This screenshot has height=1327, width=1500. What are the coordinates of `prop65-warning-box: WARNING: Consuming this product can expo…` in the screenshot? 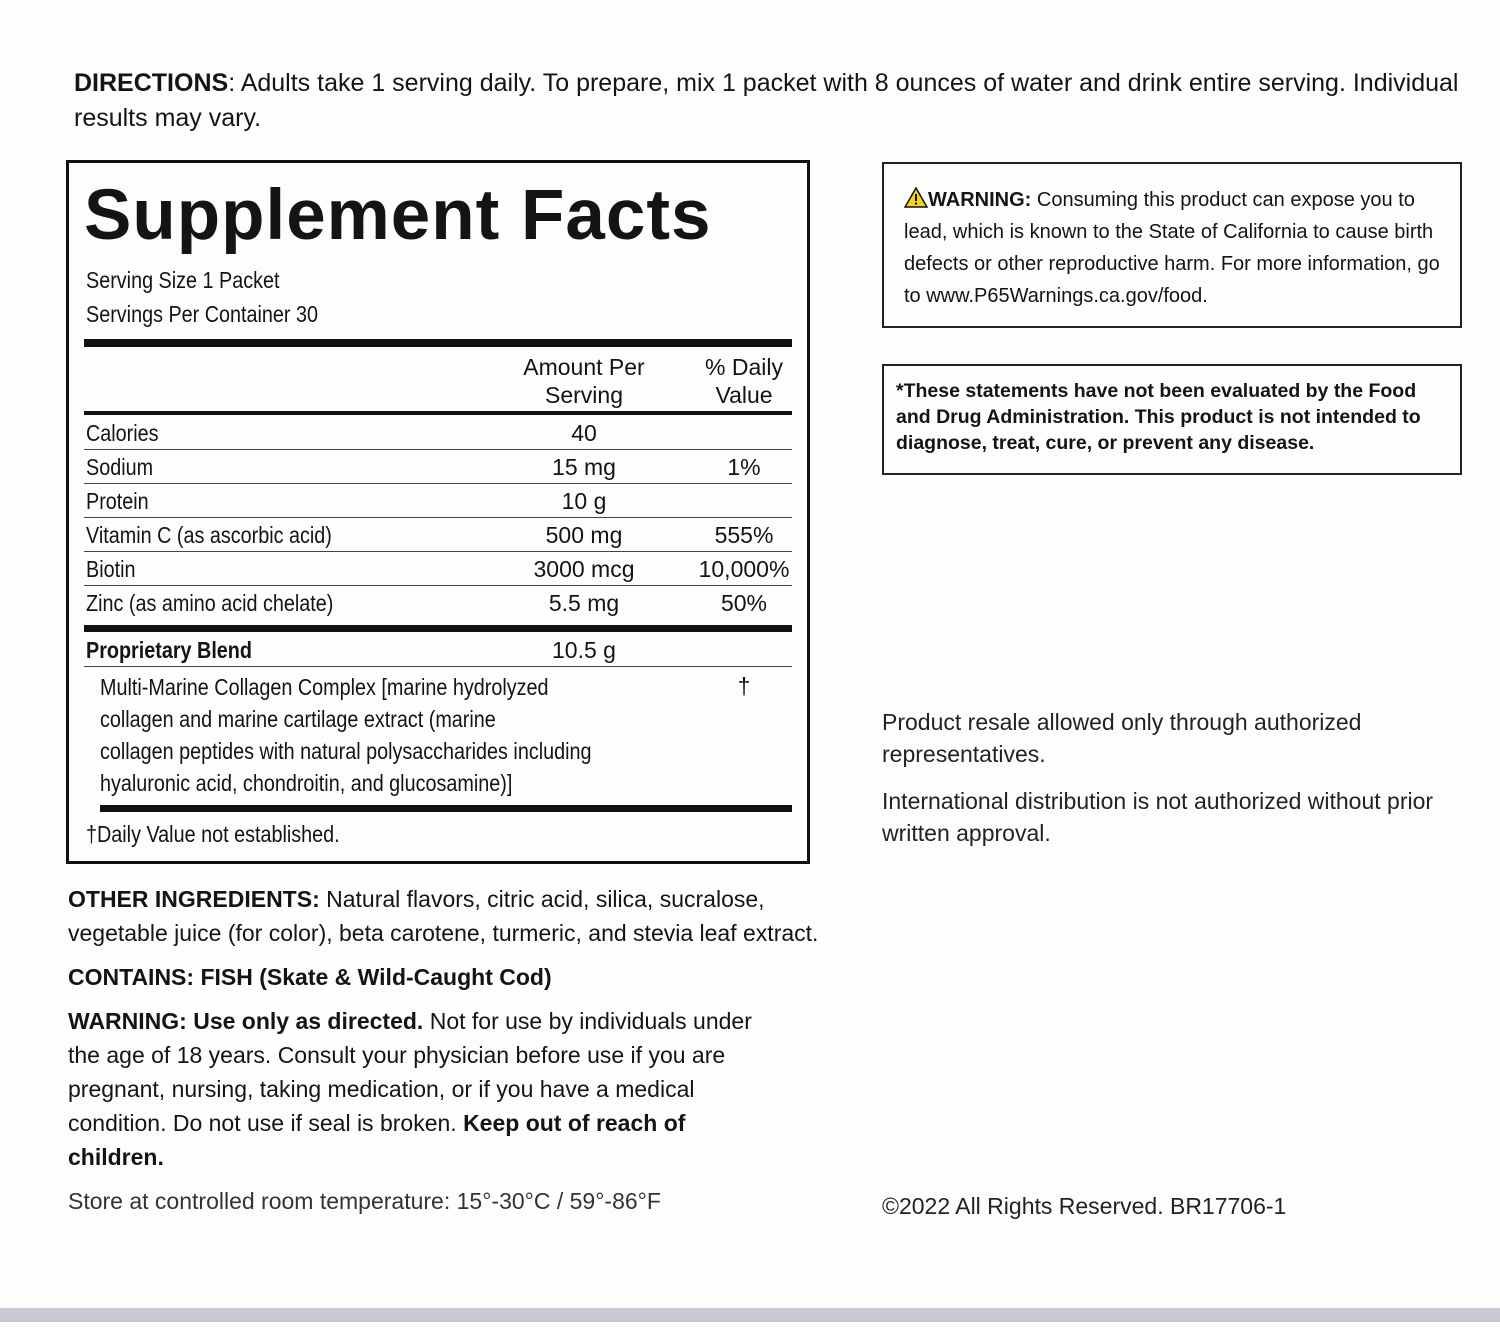 It's located at (1172, 245).